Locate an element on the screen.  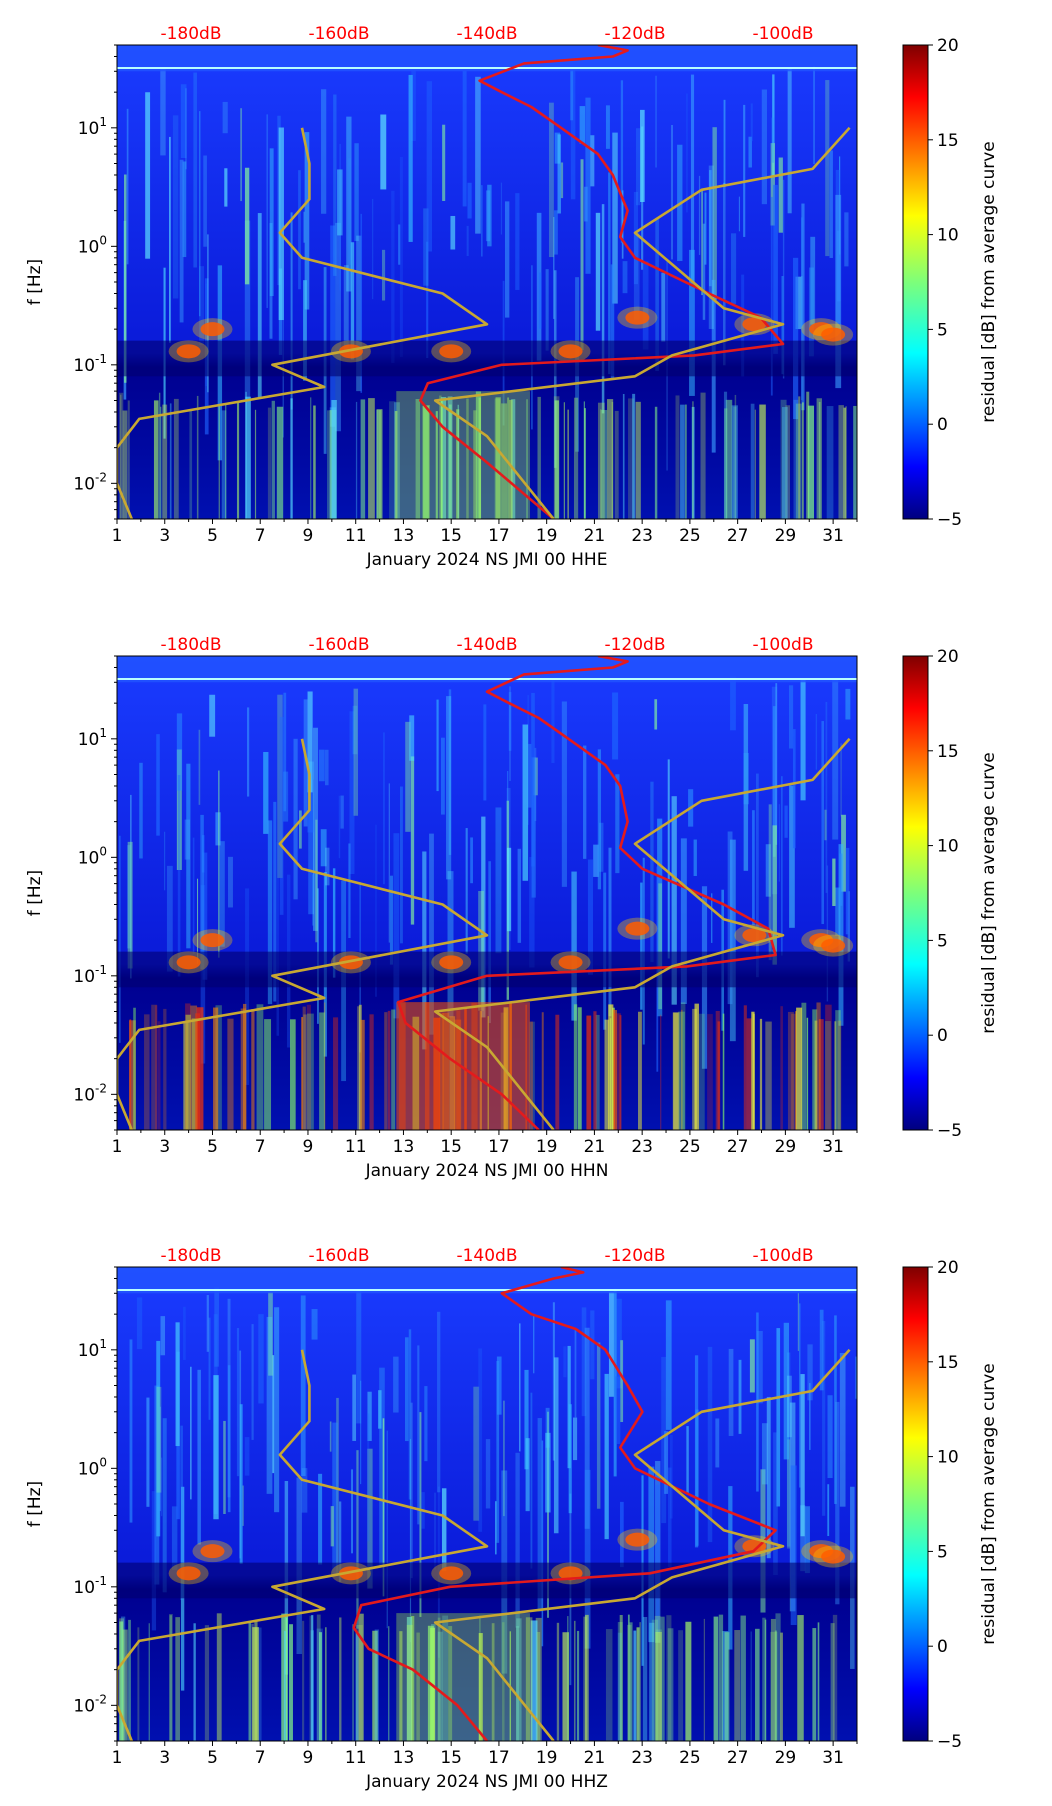
average-psd-curve is located at coordinates (586, 893).